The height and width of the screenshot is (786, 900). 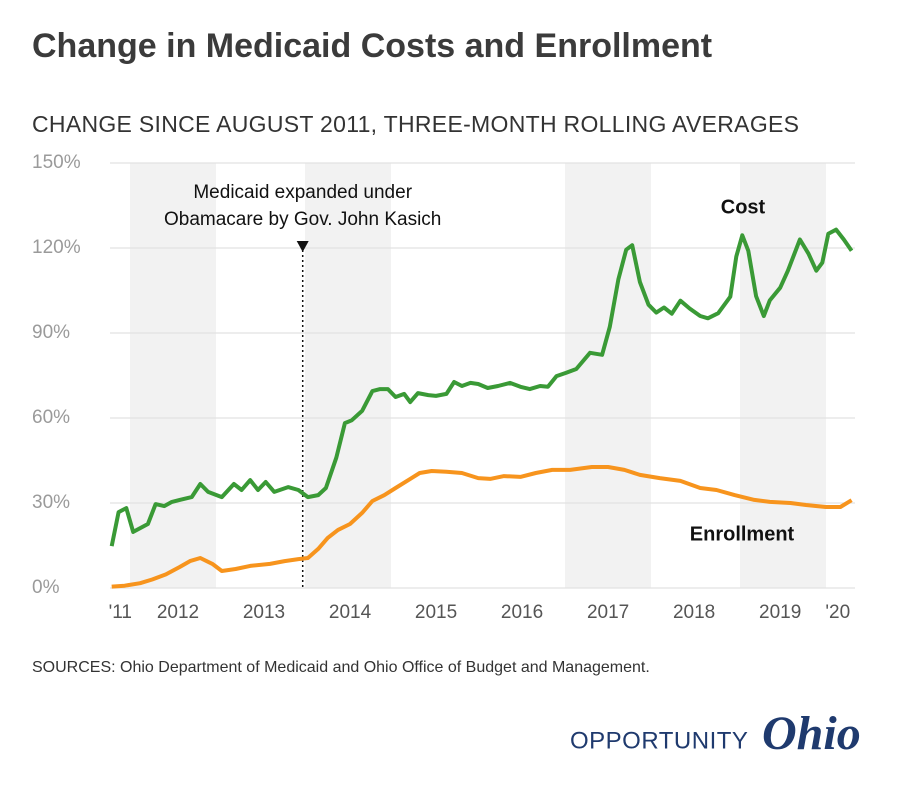 I want to click on chart-title: Change in Medicaid Costs and Enrollment, so click(x=372, y=46).